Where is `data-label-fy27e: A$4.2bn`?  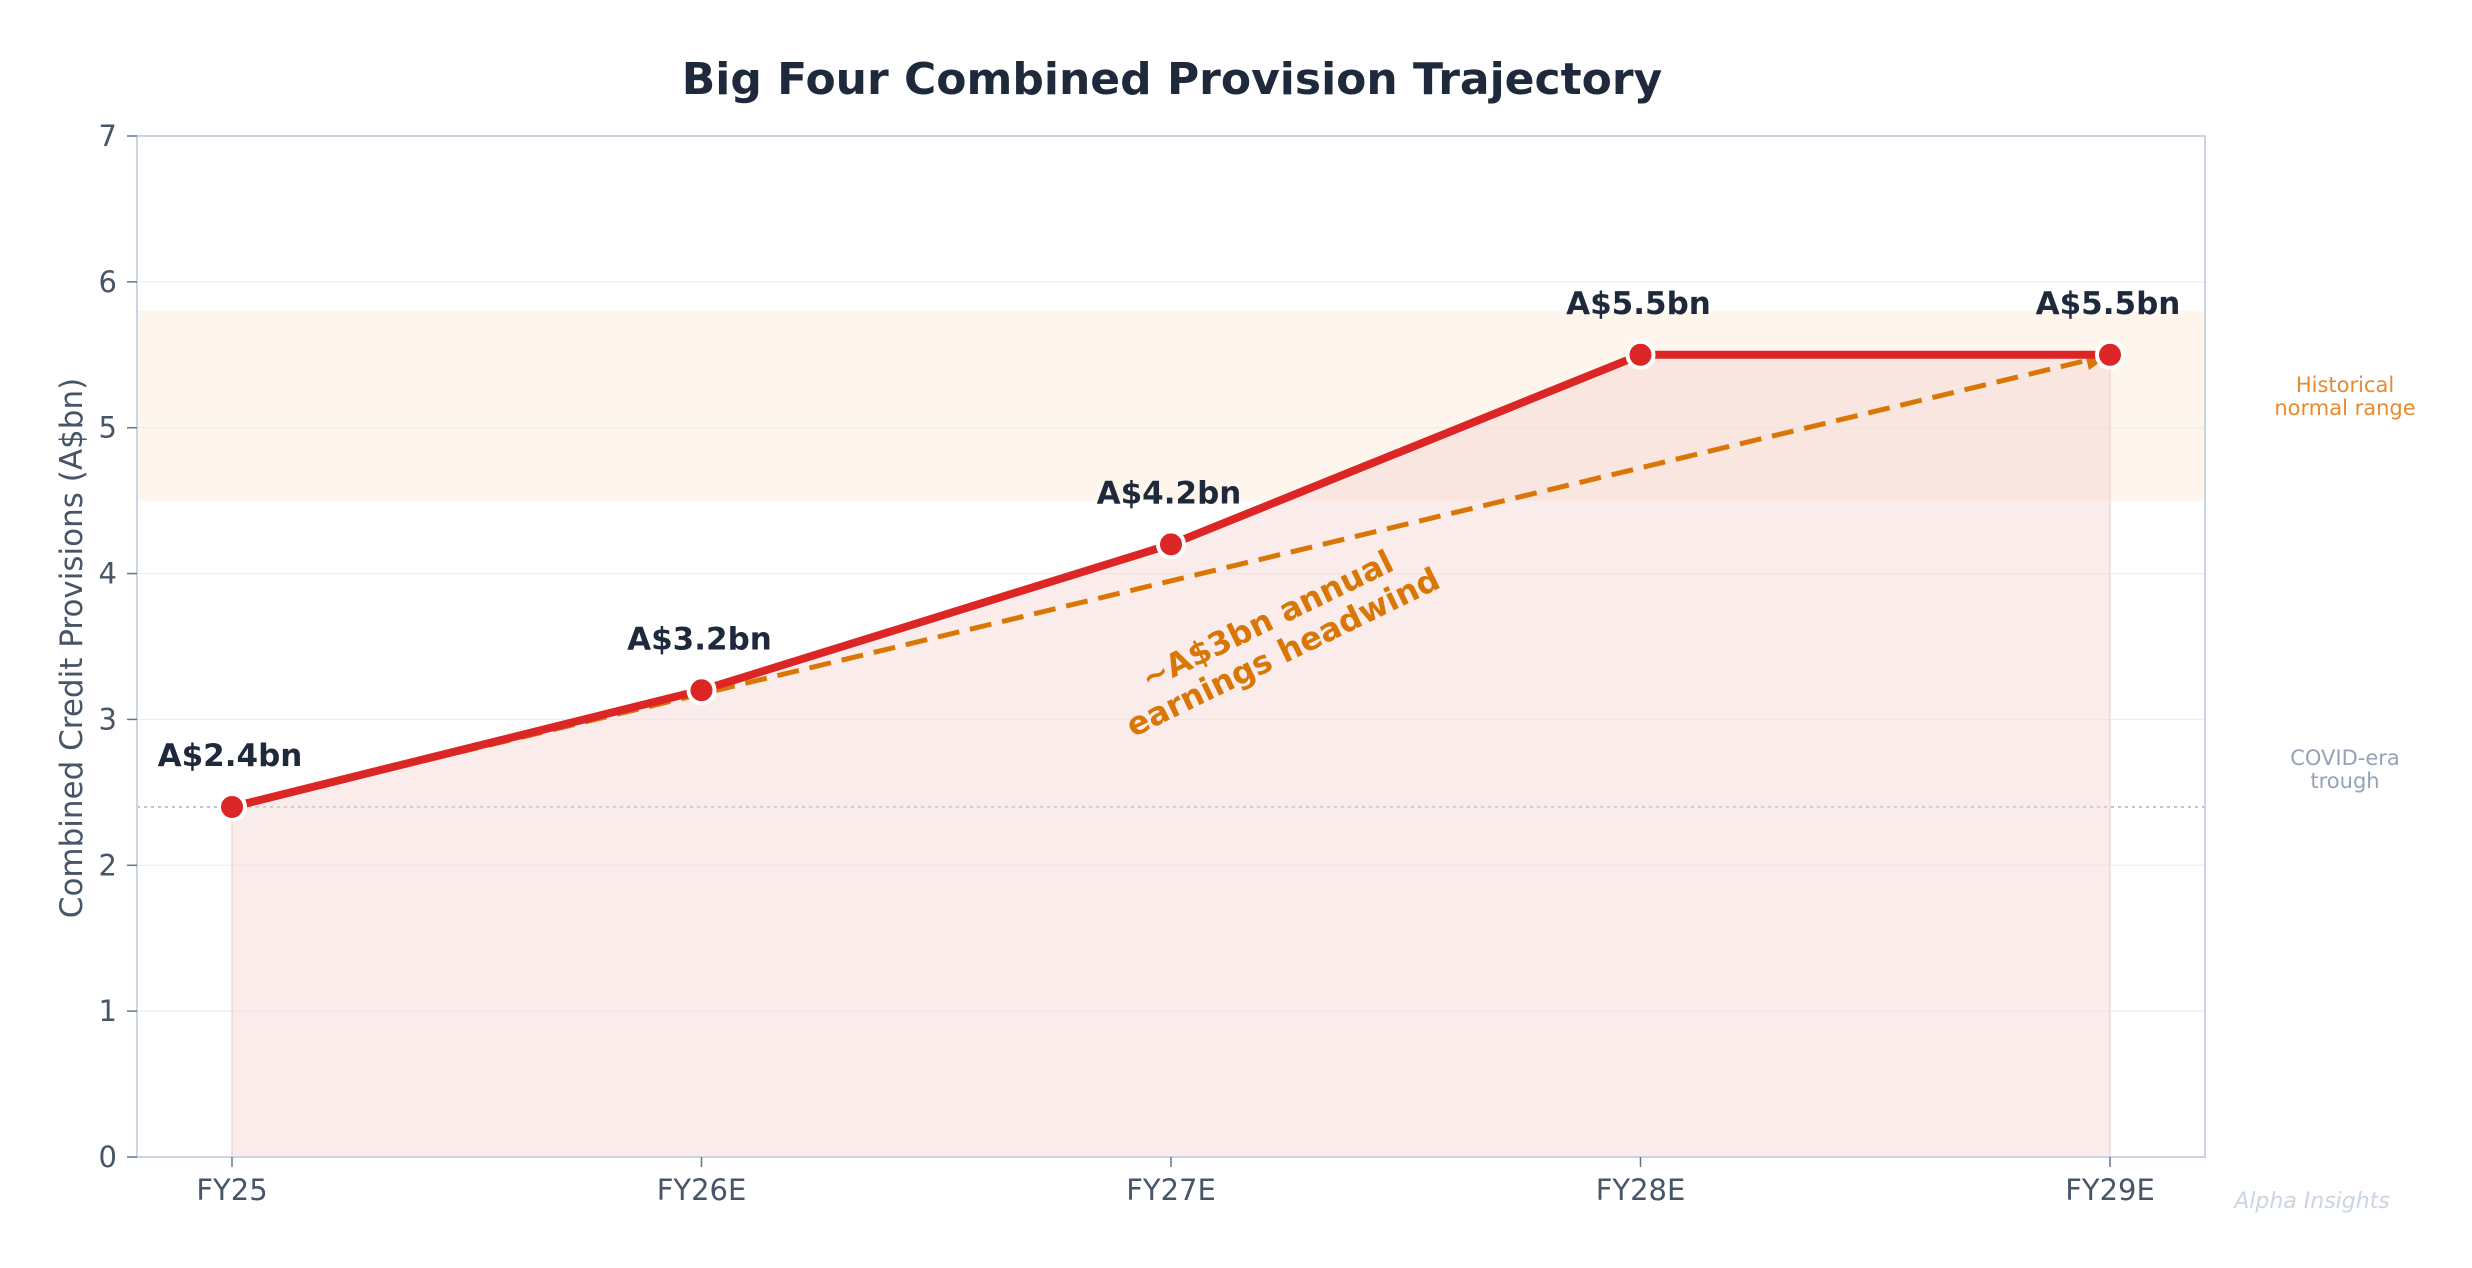
data-label-fy27e: A$4.2bn is located at coordinates (1169, 493).